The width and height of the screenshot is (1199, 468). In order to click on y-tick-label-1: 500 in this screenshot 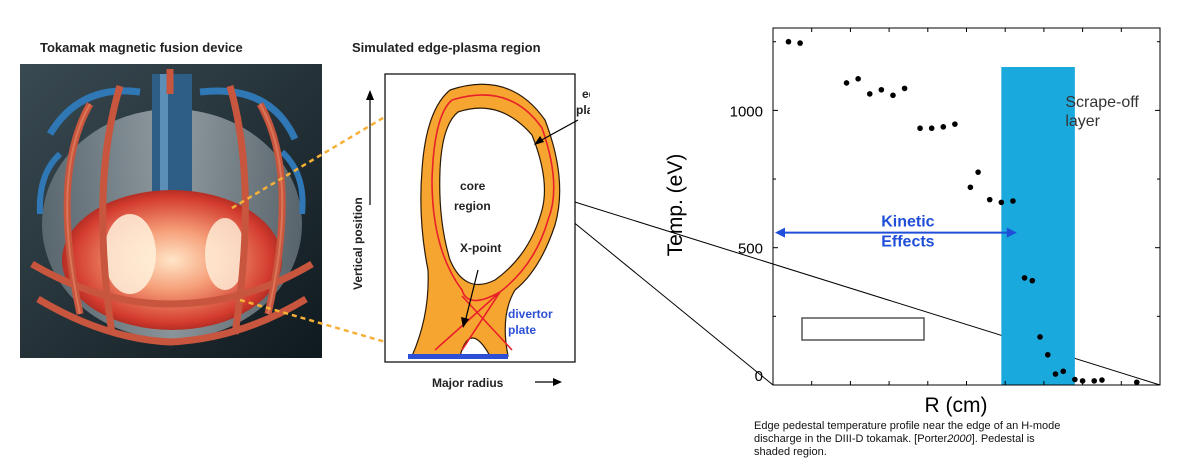, I will do `click(750, 249)`.